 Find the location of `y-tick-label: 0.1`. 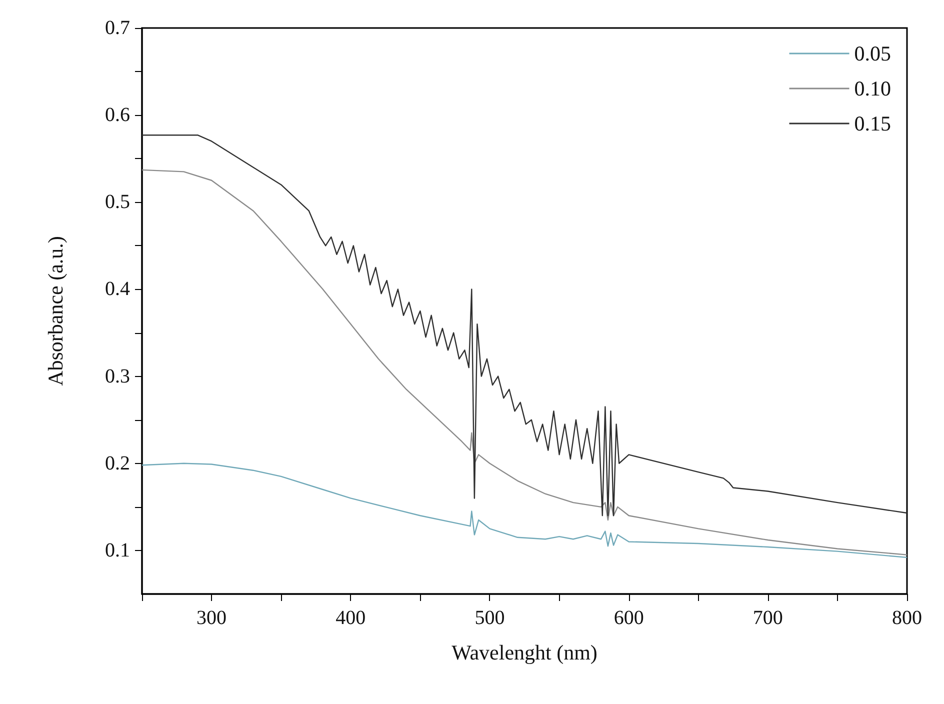

y-tick-label: 0.1 is located at coordinates (117, 550).